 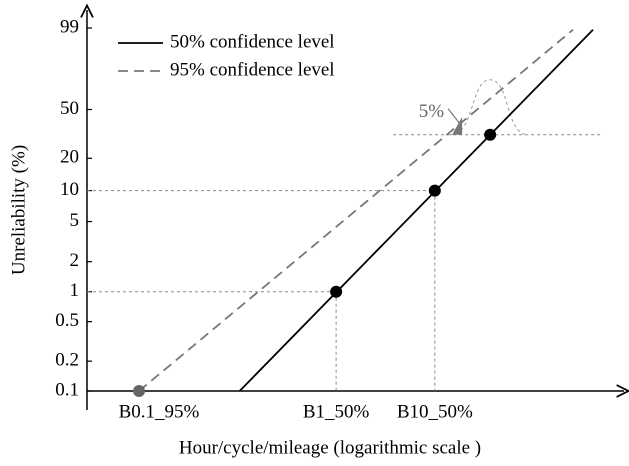 What do you see at coordinates (489, 107) in the screenshot?
I see `distribution-curve` at bounding box center [489, 107].